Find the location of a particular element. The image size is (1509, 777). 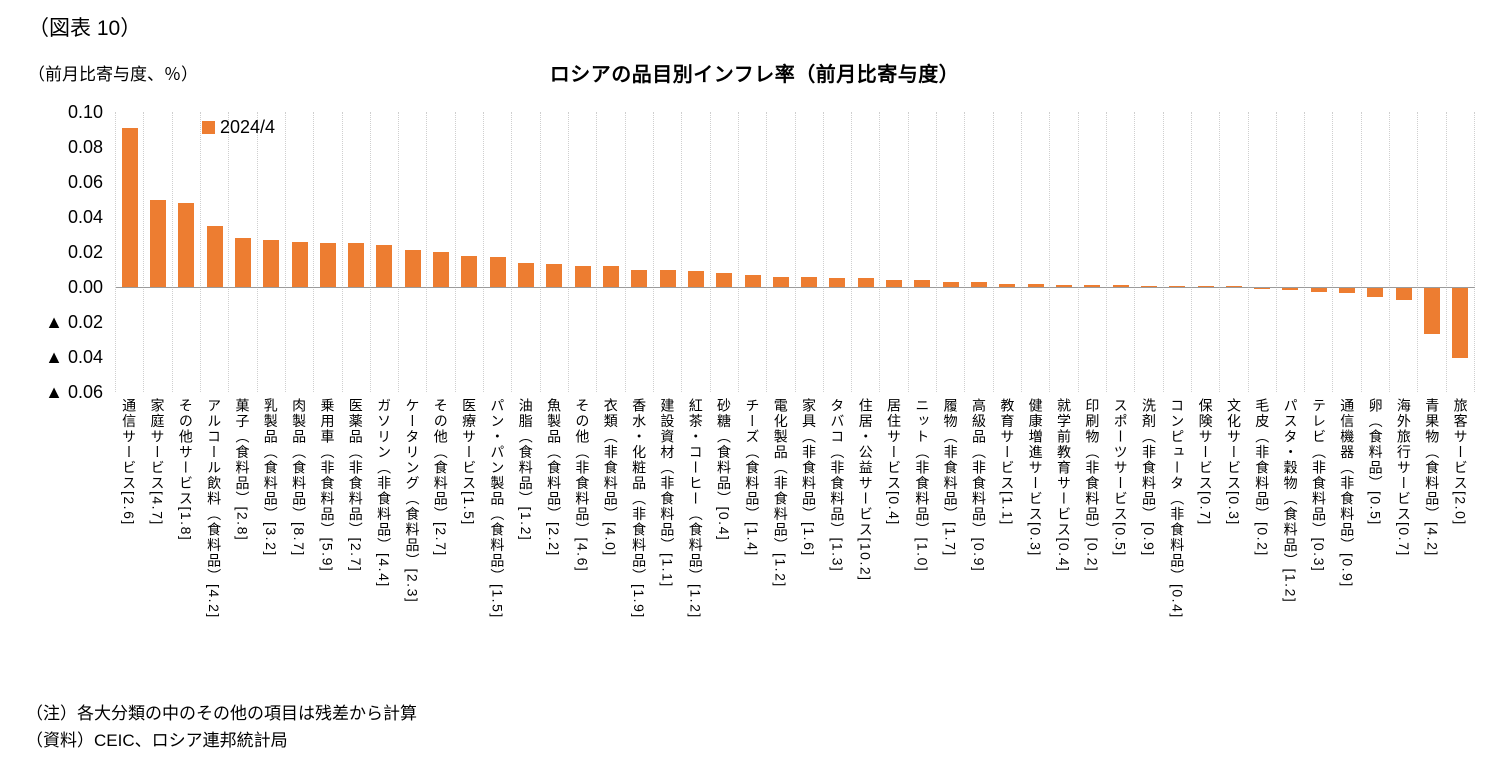

x-label-slot: ケータリング（食料品）[2.3] is located at coordinates (412, 548).